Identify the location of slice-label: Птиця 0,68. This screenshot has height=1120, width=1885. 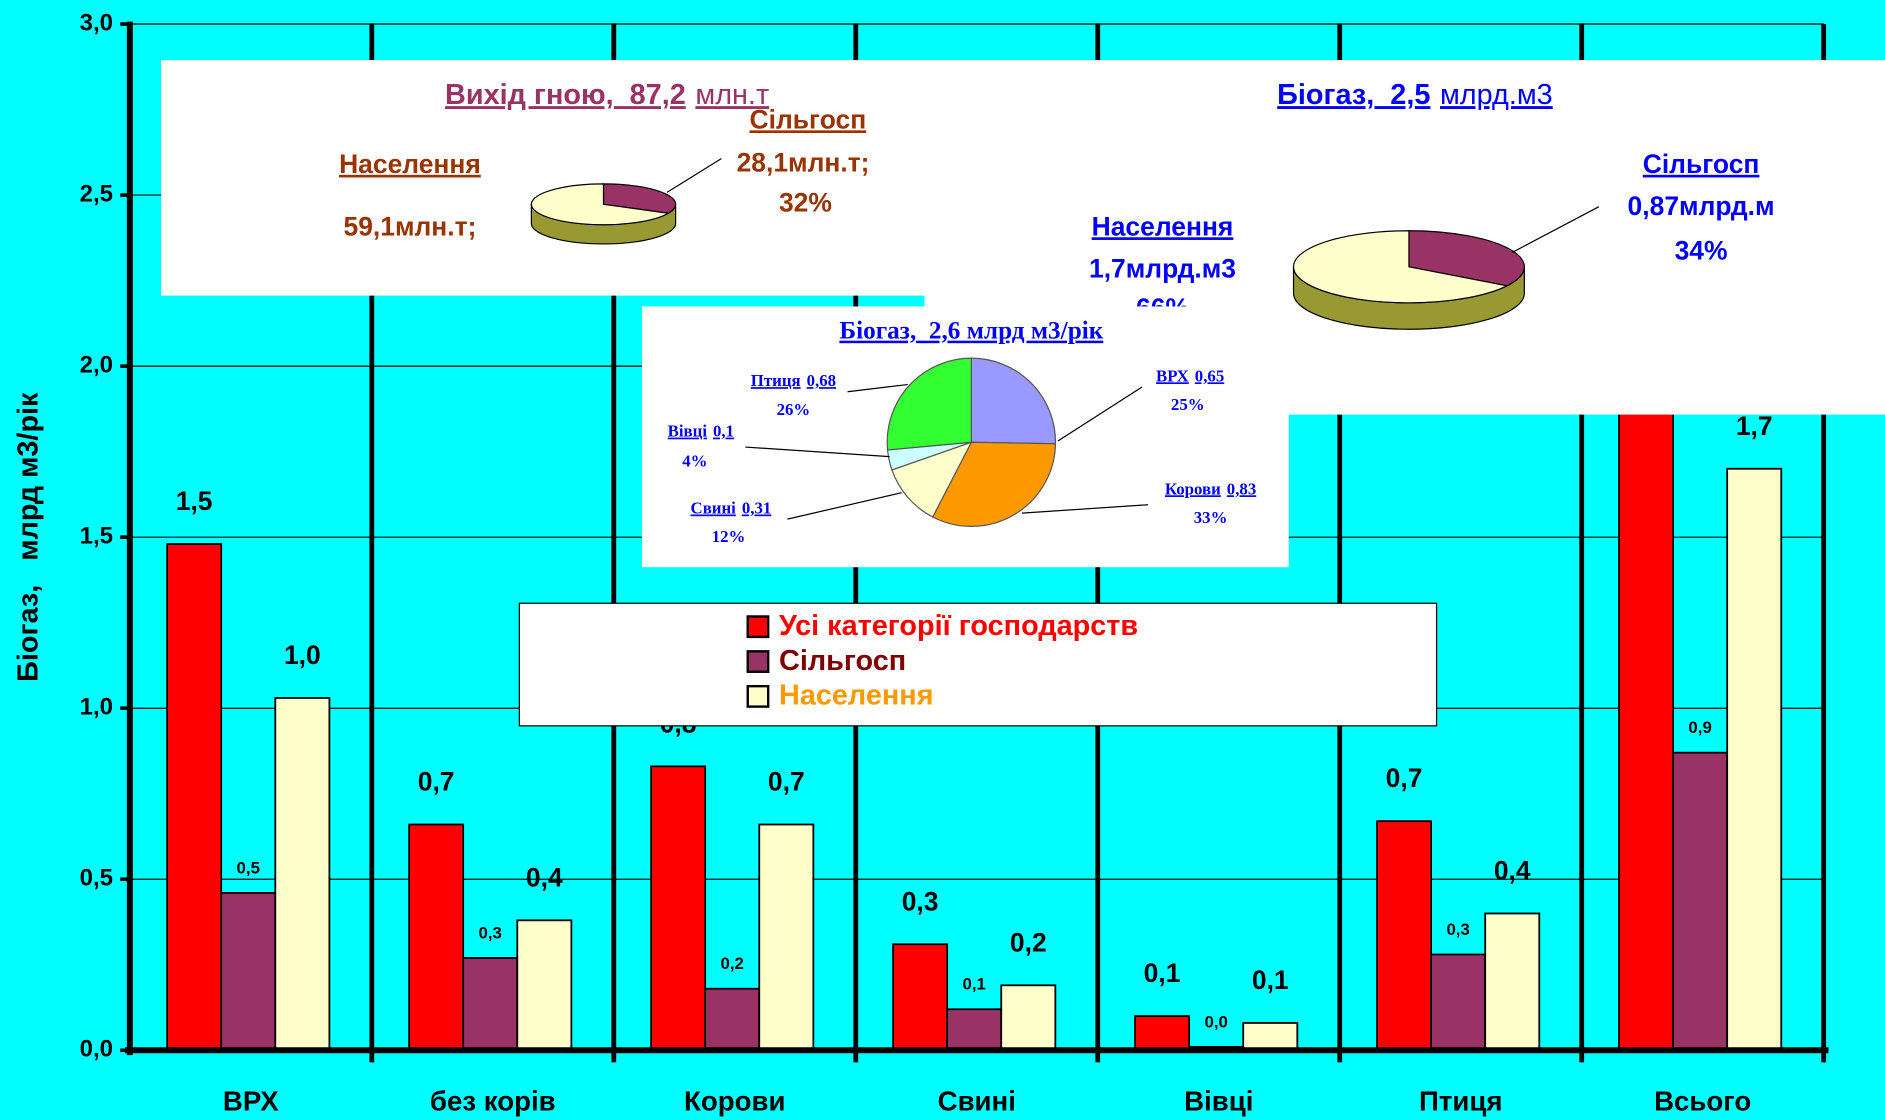
(793, 380).